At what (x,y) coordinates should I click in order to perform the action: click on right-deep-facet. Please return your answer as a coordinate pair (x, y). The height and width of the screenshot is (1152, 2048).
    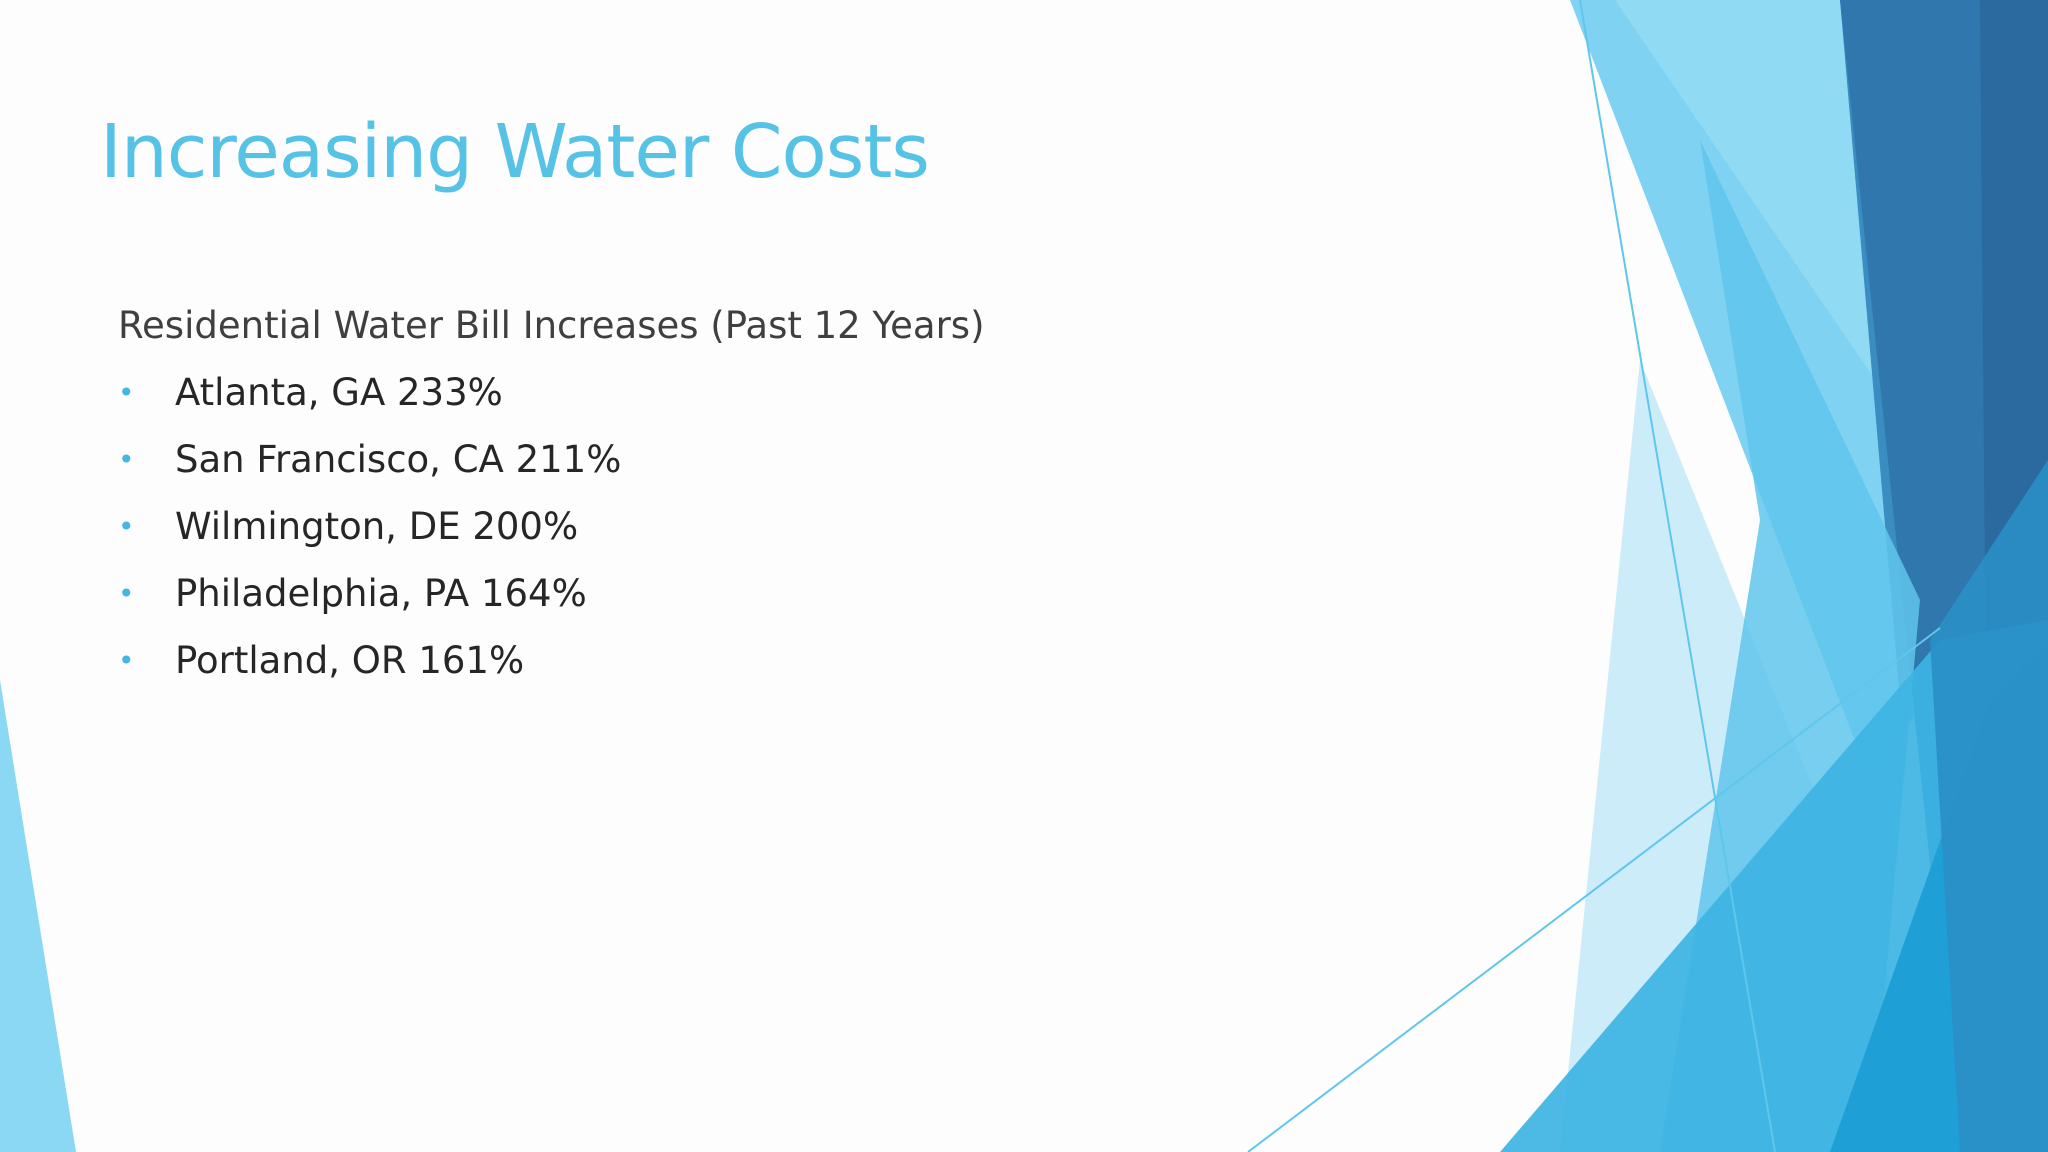
    Looking at the image, I should click on (1989, 806).